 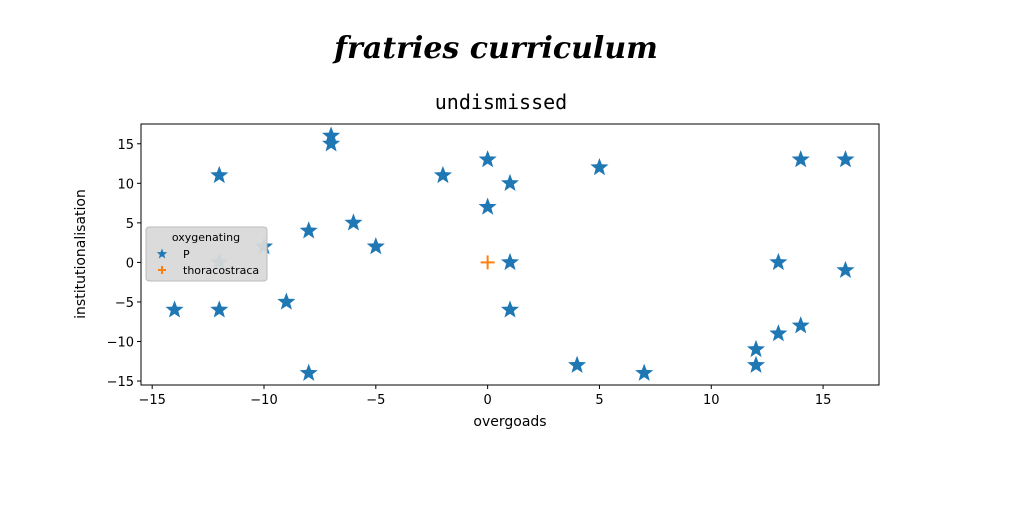 What do you see at coordinates (151, 400) in the screenshot?
I see `x-tick-label: −15` at bounding box center [151, 400].